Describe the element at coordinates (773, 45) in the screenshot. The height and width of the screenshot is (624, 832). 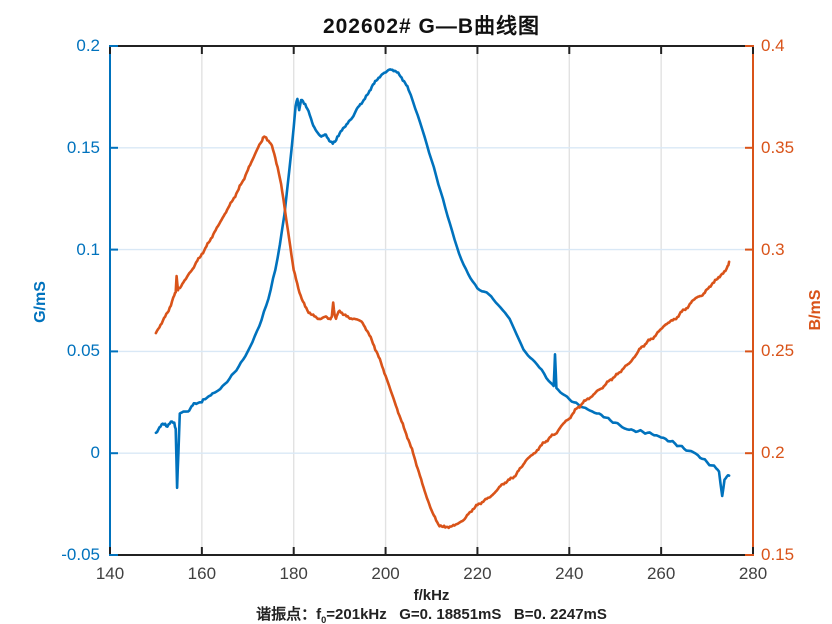
I see `right-tick-label: 0.4` at that location.